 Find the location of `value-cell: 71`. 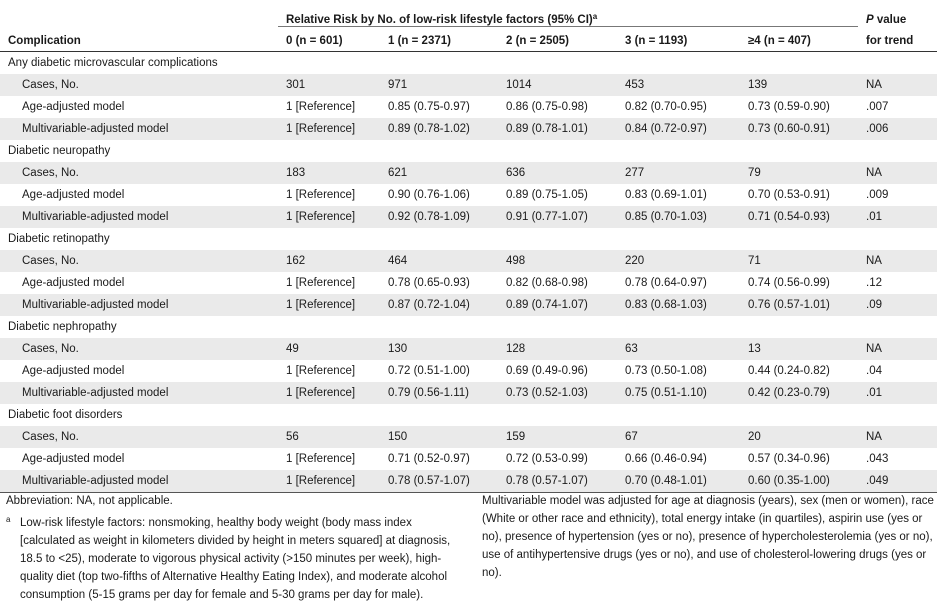

value-cell: 71 is located at coordinates (799, 261).